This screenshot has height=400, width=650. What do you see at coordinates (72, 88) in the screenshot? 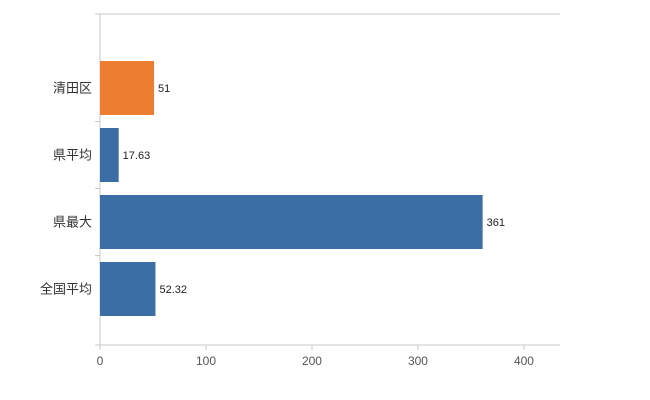
I see `category-label: 清田区` at bounding box center [72, 88].